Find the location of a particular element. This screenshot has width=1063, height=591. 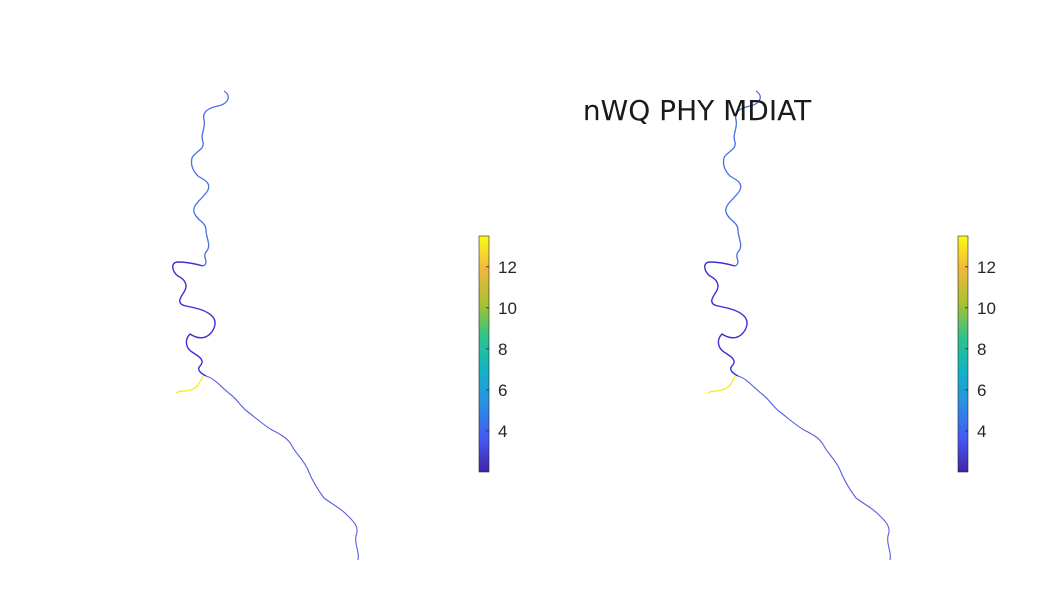

river-tributary-left is located at coordinates (189, 384).